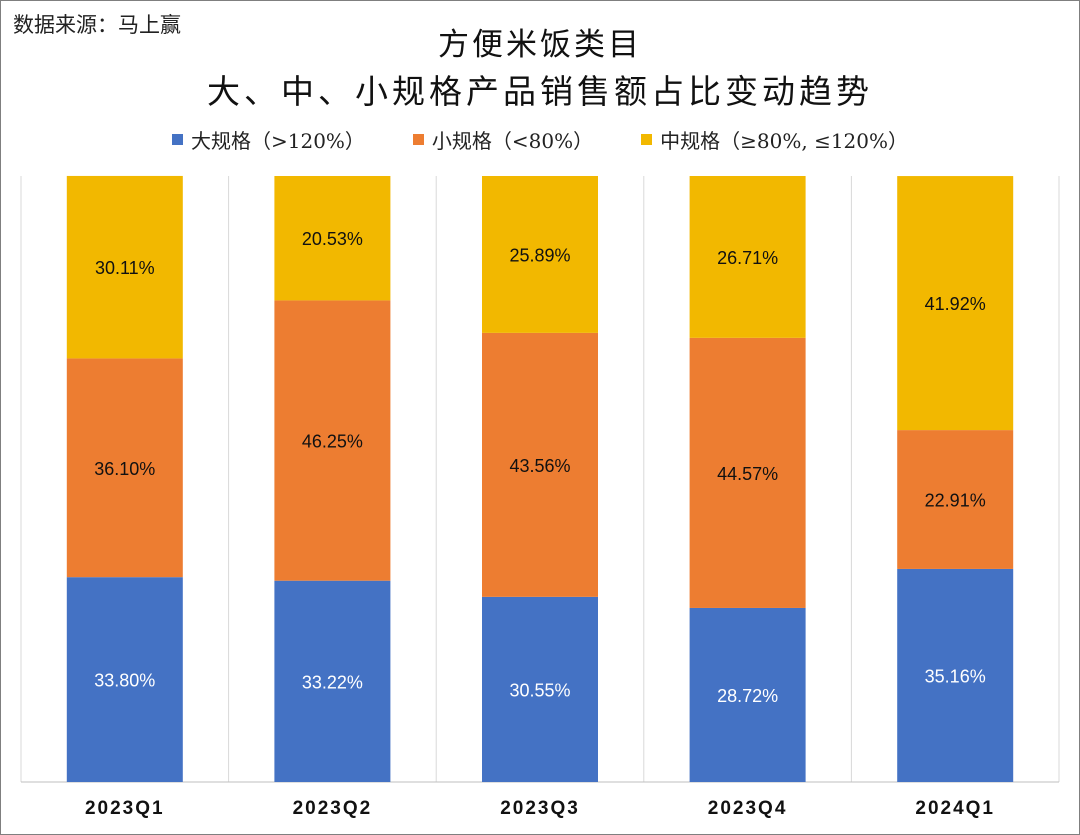 The height and width of the screenshot is (835, 1080). What do you see at coordinates (540, 45) in the screenshot?
I see `chart-title-line1: 方便米饭类目` at bounding box center [540, 45].